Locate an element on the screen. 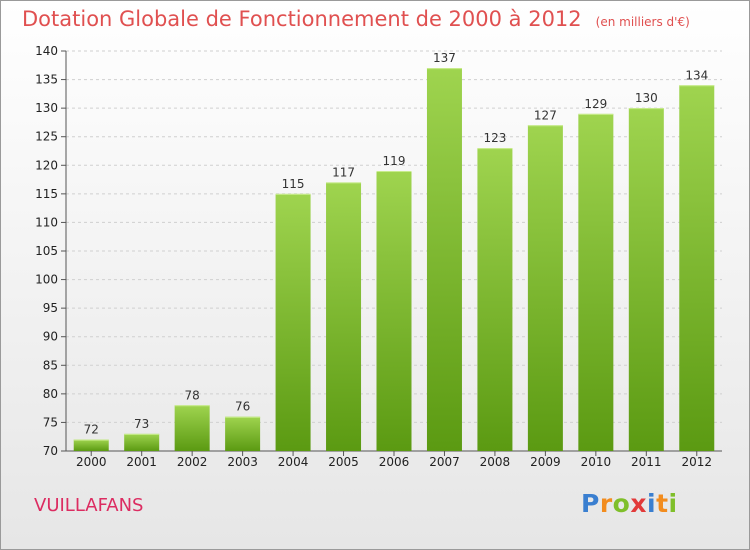 This screenshot has width=750, height=550. y-tick-label: 85 is located at coordinates (50, 365).